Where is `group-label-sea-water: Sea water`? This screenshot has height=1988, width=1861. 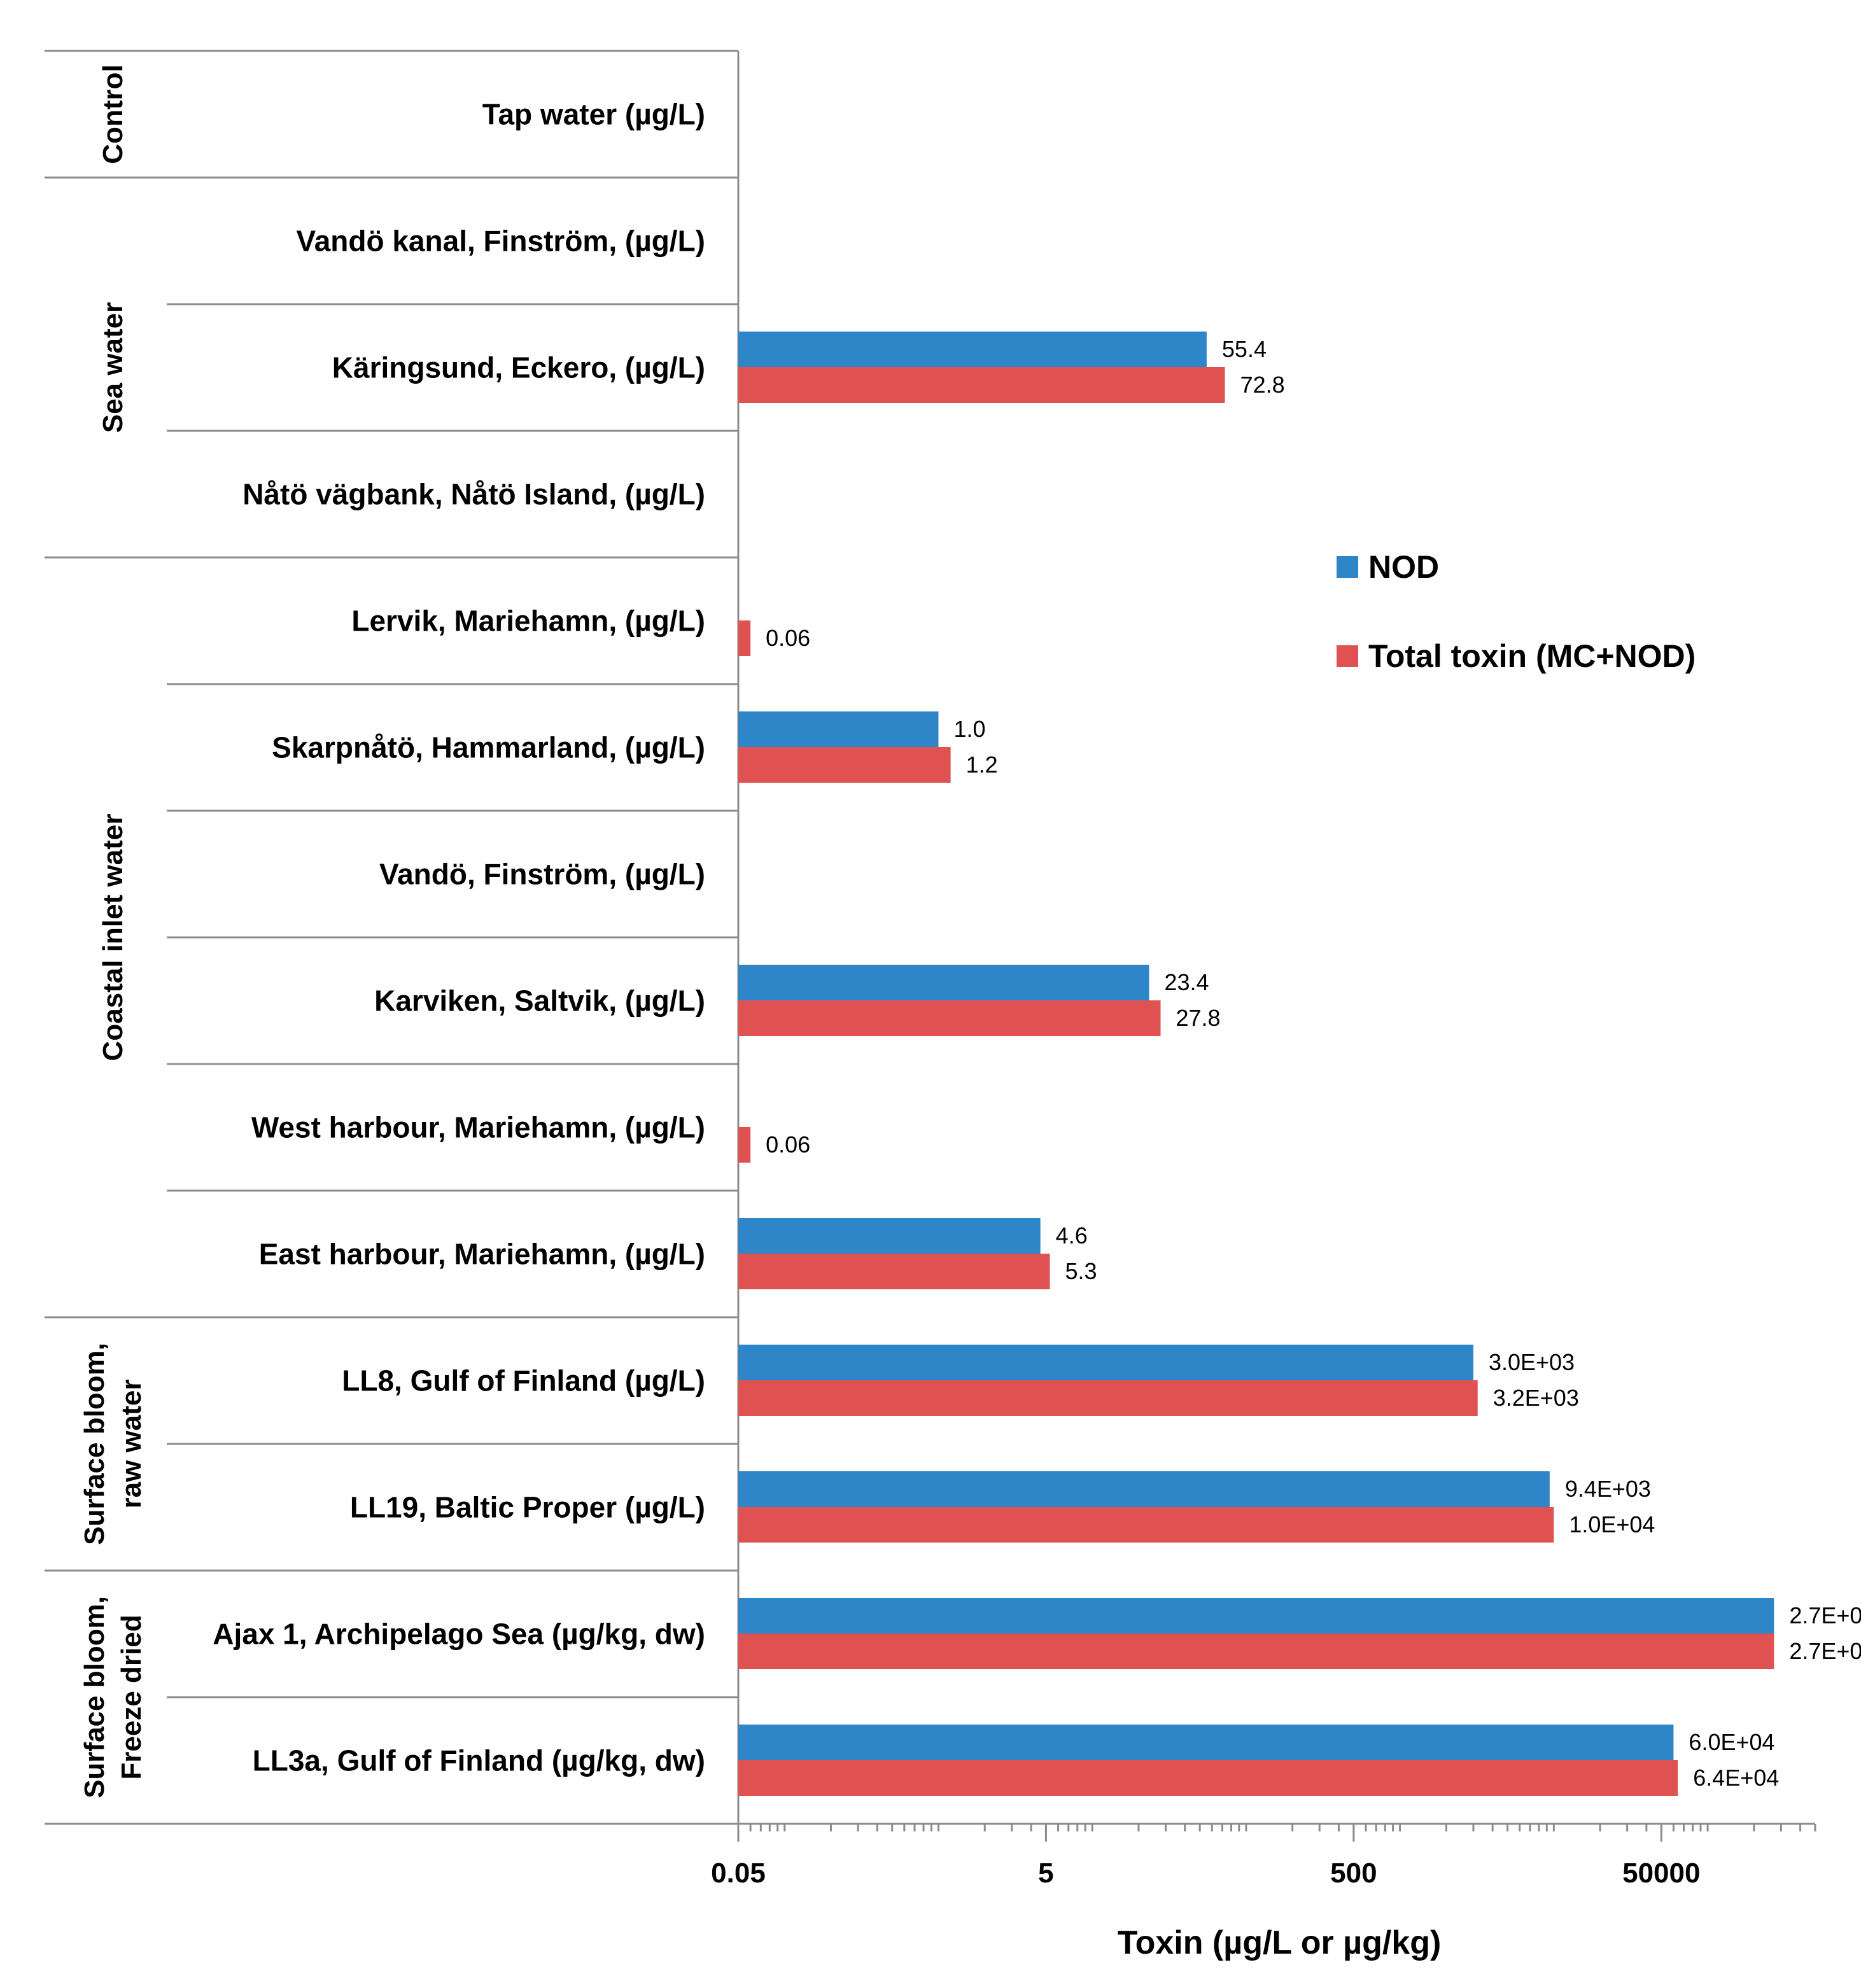
group-label-sea-water: Sea water is located at coordinates (113, 367).